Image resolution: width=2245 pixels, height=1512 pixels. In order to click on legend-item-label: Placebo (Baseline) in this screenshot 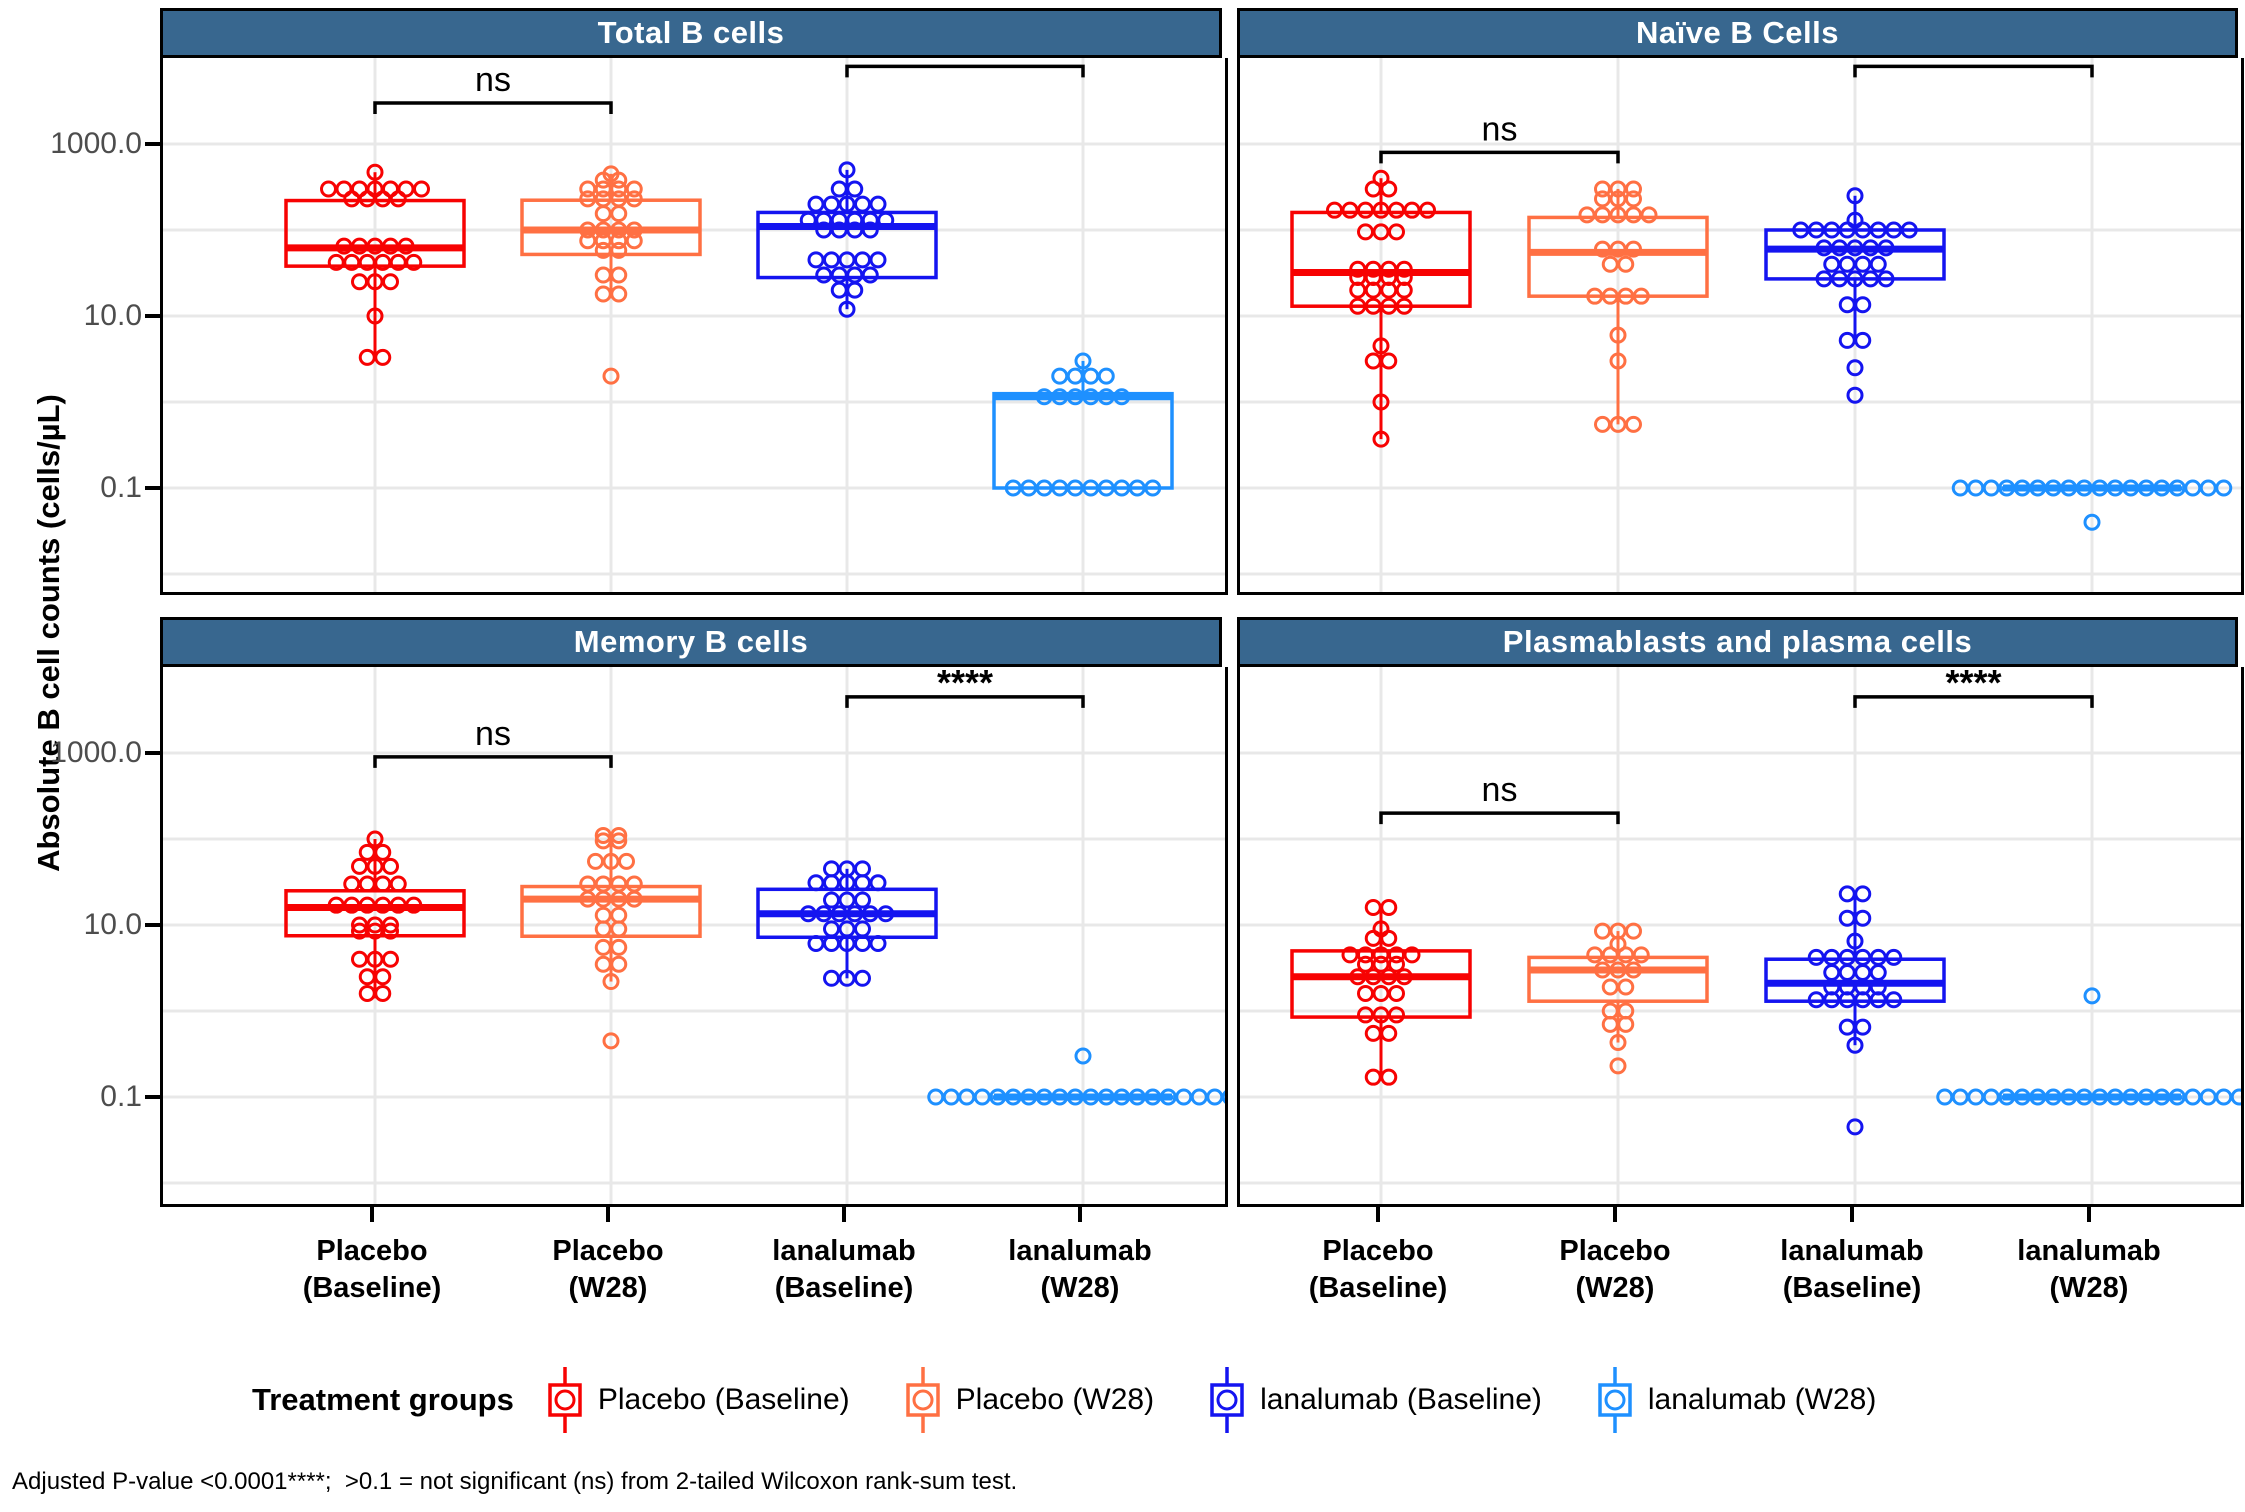, I will do `click(723, 1399)`.